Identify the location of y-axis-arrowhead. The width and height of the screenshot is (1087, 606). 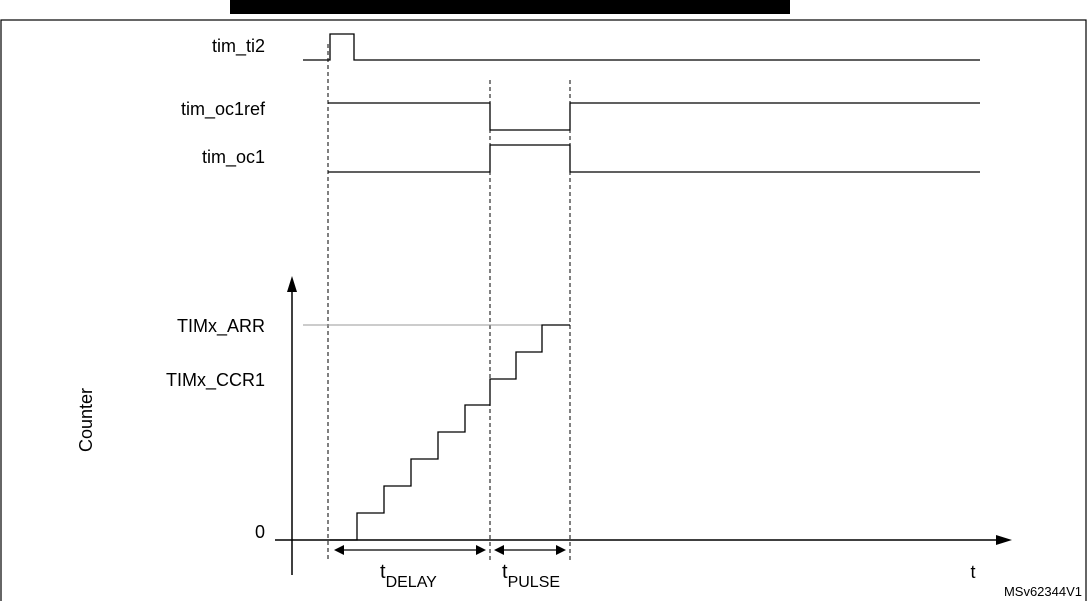
(292, 284).